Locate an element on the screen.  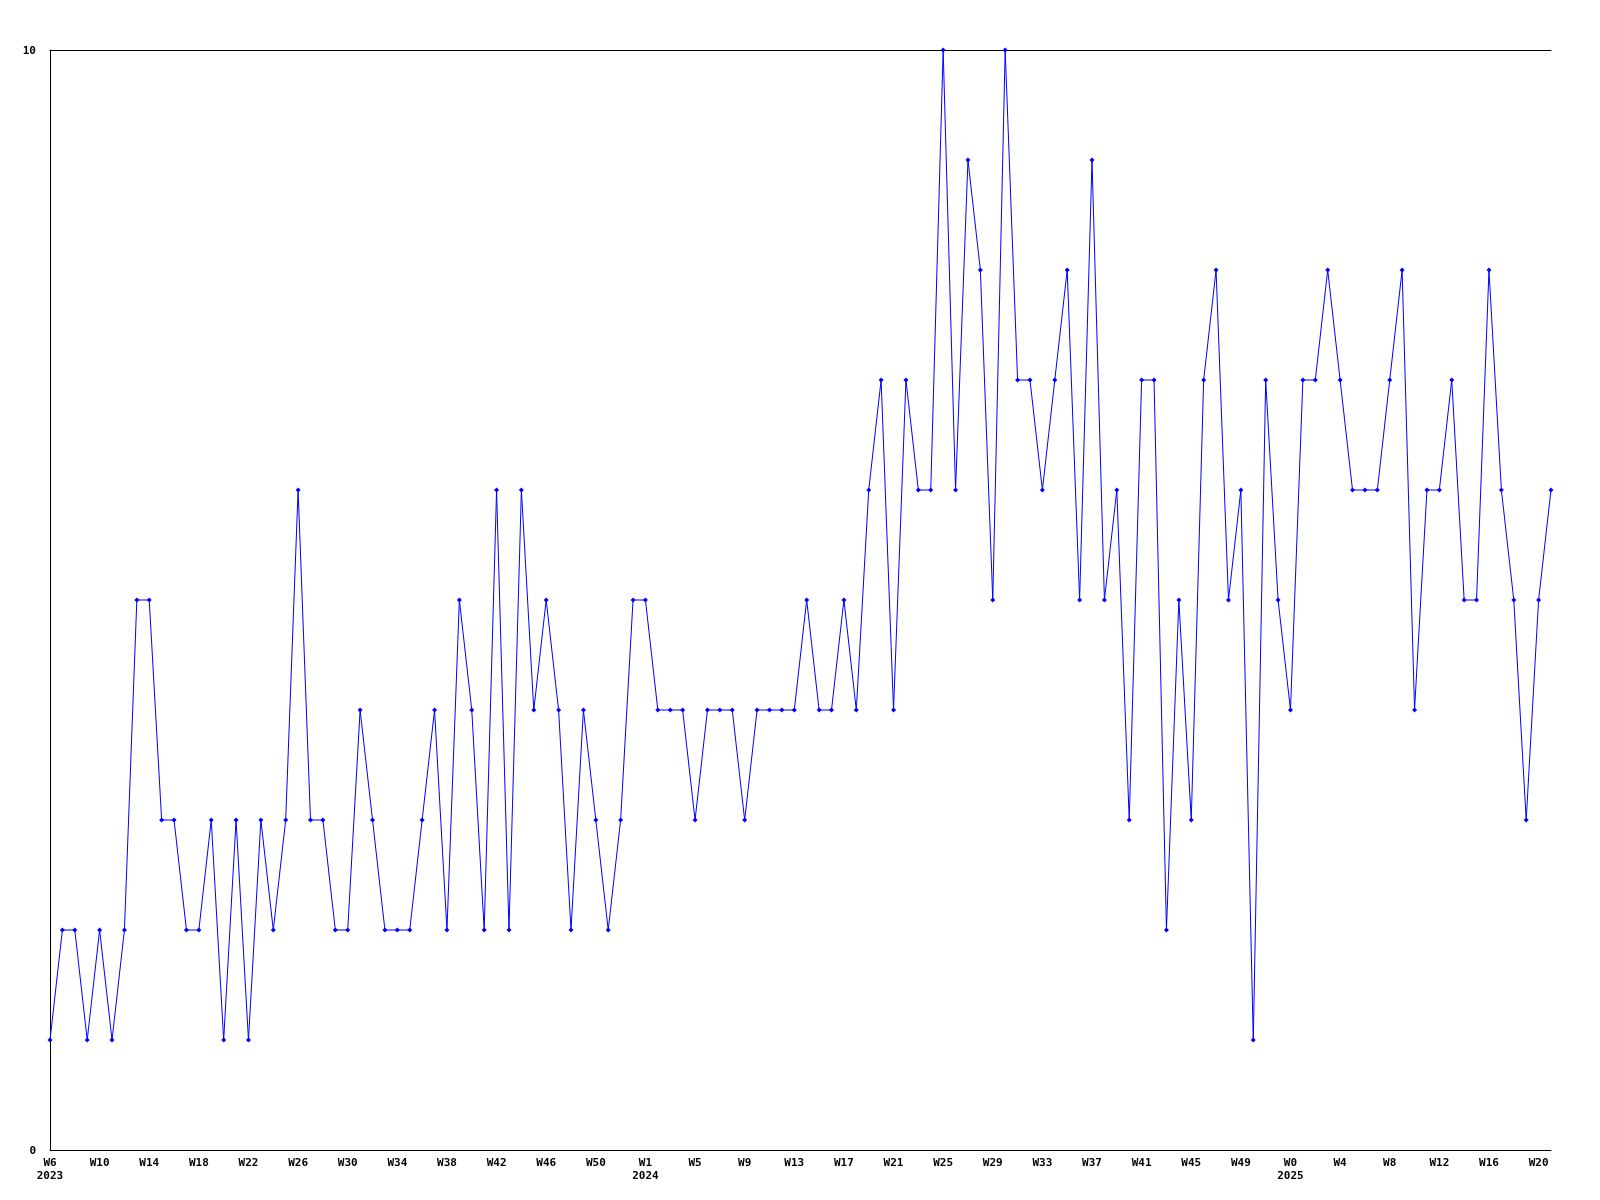
x-tick-label: W21 is located at coordinates (893, 1162).